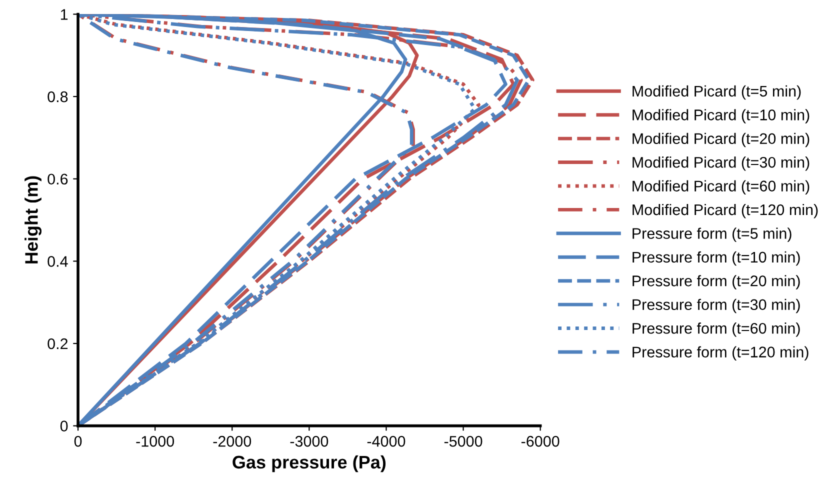  I want to click on legend-label: Pressure form (t=10 min), so click(716, 258).